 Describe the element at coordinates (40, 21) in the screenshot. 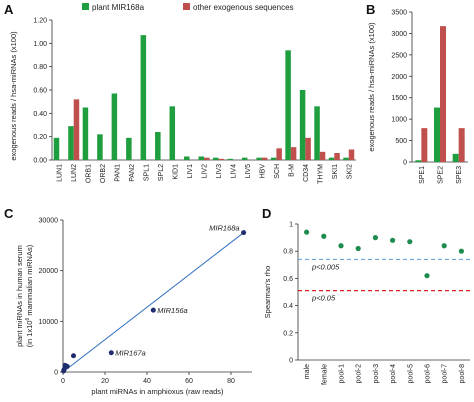

I see `y-tick-label: 1.20` at that location.